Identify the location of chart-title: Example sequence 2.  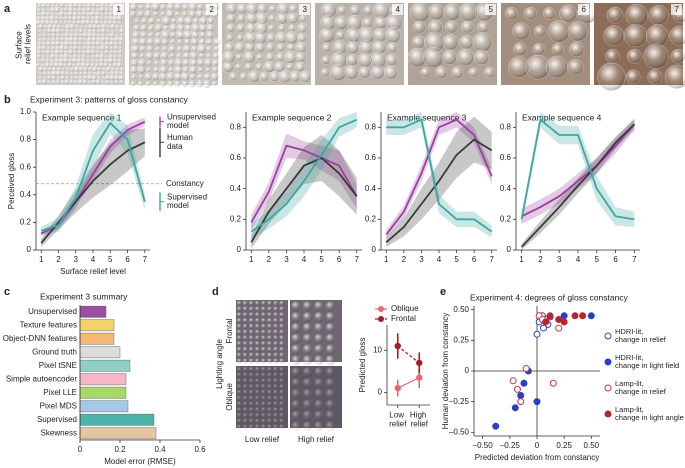
(292, 117).